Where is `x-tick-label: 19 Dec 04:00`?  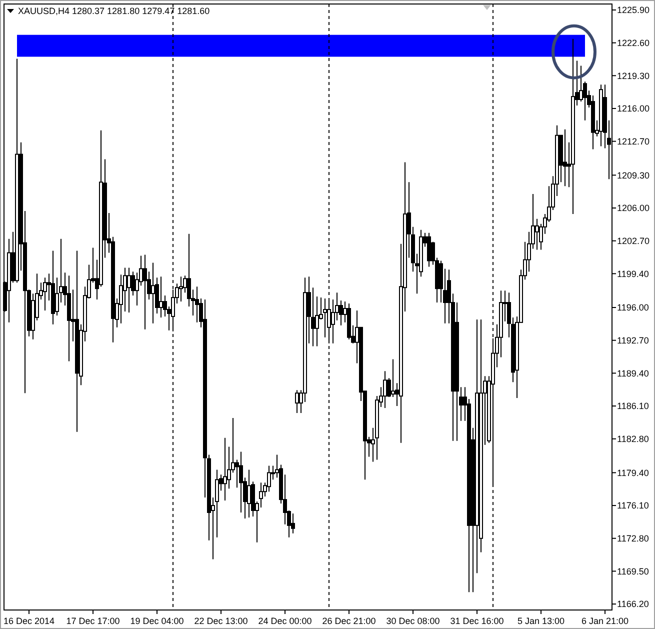
x-tick-label: 19 Dec 04:00 is located at coordinates (157, 621).